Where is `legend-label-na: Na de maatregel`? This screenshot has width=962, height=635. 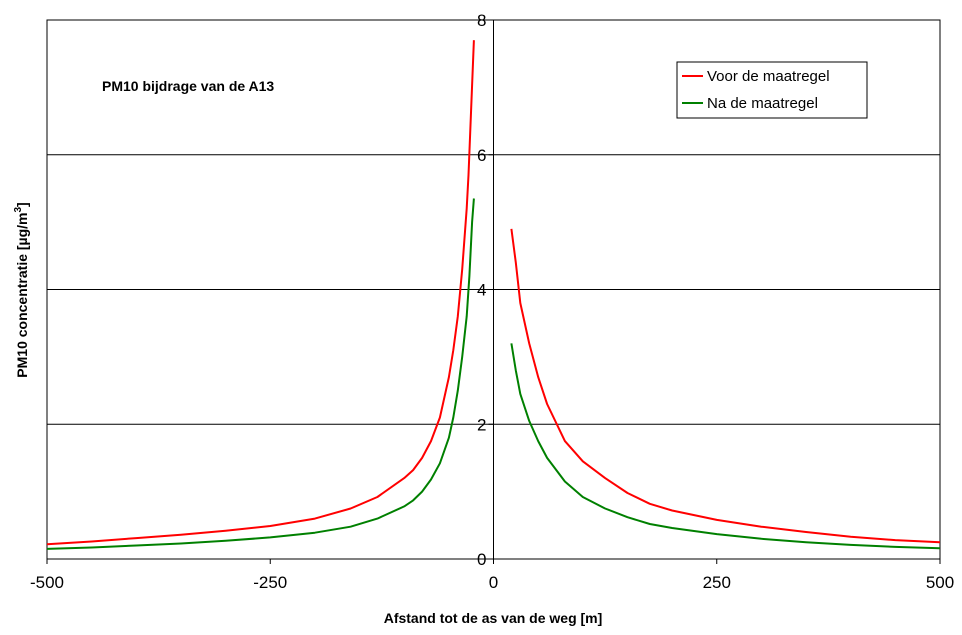 legend-label-na: Na de maatregel is located at coordinates (762, 103).